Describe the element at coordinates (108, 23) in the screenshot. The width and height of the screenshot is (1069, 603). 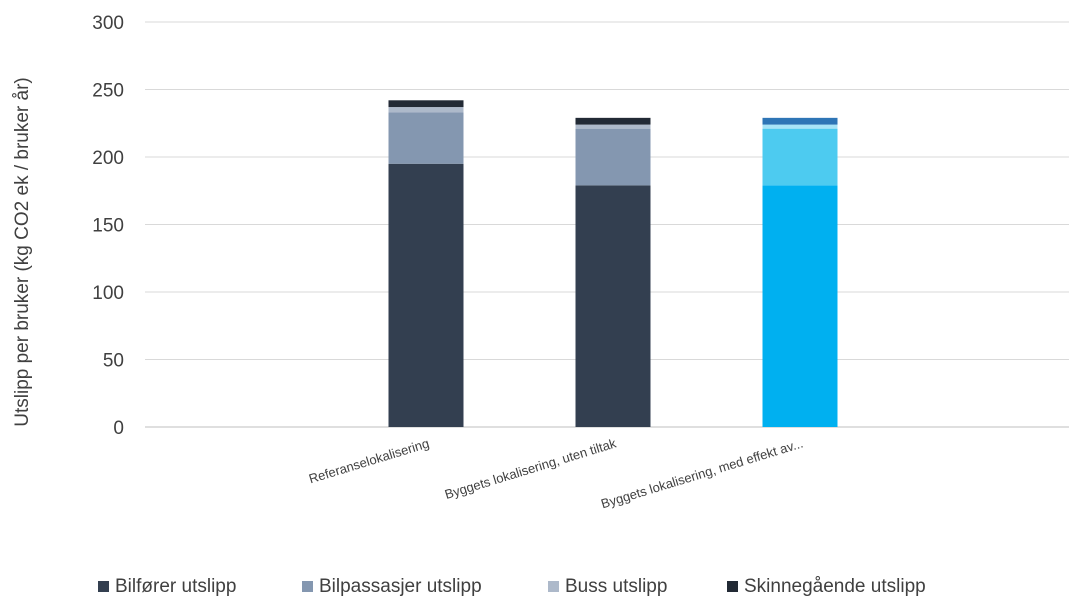
I see `y-tick-label: 300` at that location.